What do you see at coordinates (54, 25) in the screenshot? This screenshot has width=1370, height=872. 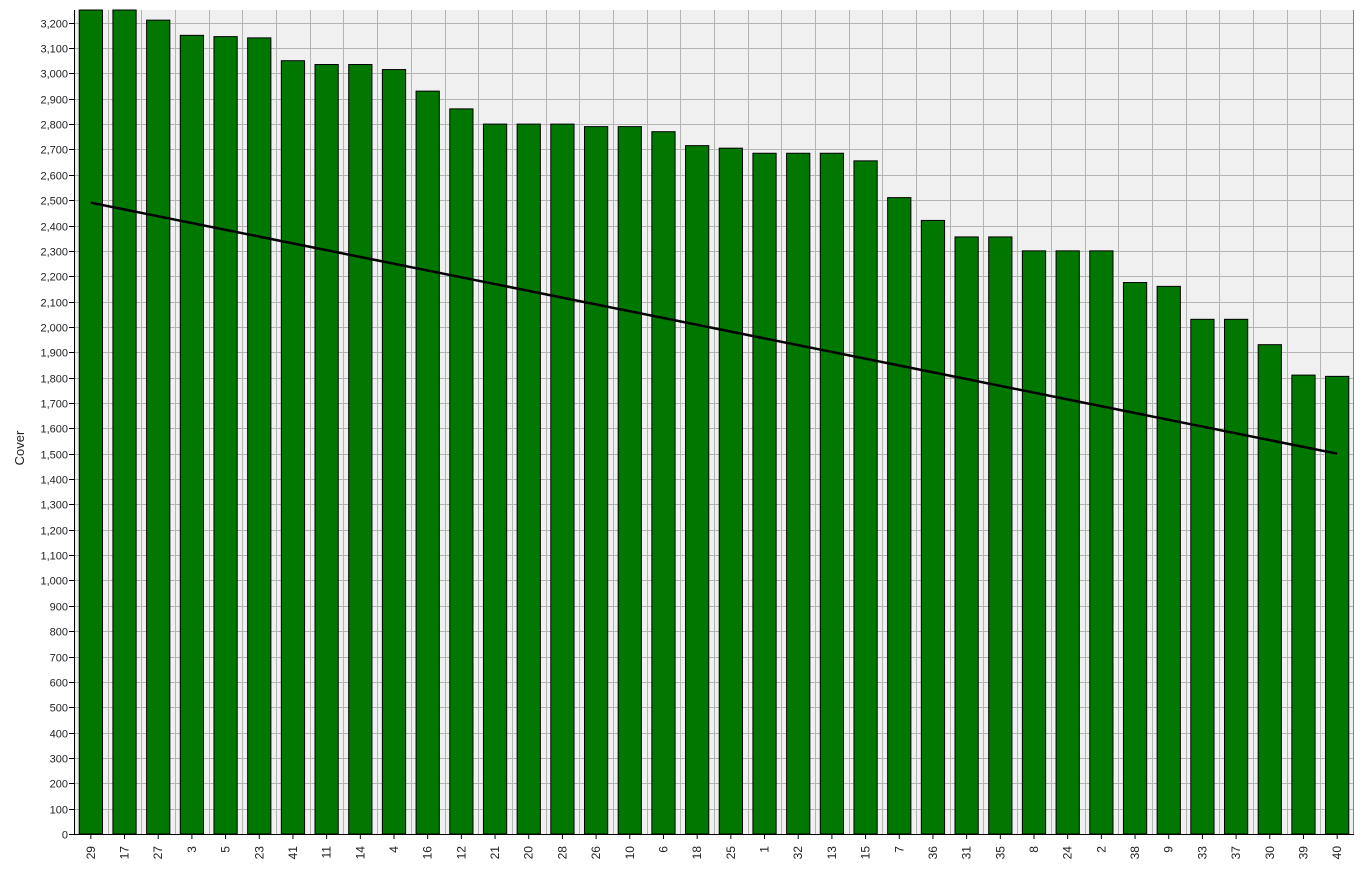 I see `y-tick-label: 3,200` at bounding box center [54, 25].